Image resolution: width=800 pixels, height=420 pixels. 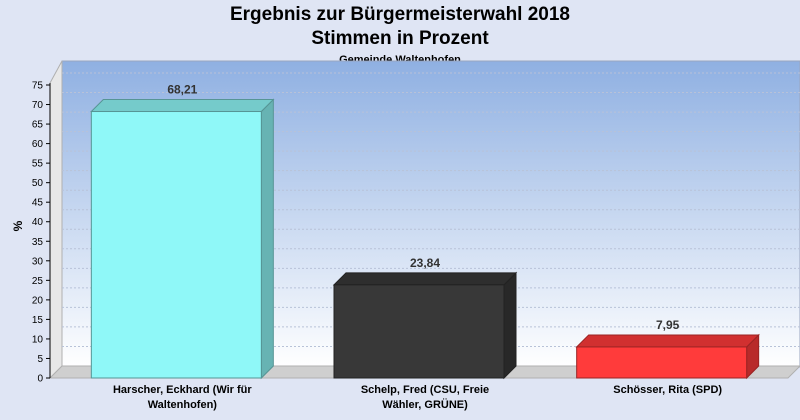 I want to click on y-tick-label: 25, so click(x=38, y=281).